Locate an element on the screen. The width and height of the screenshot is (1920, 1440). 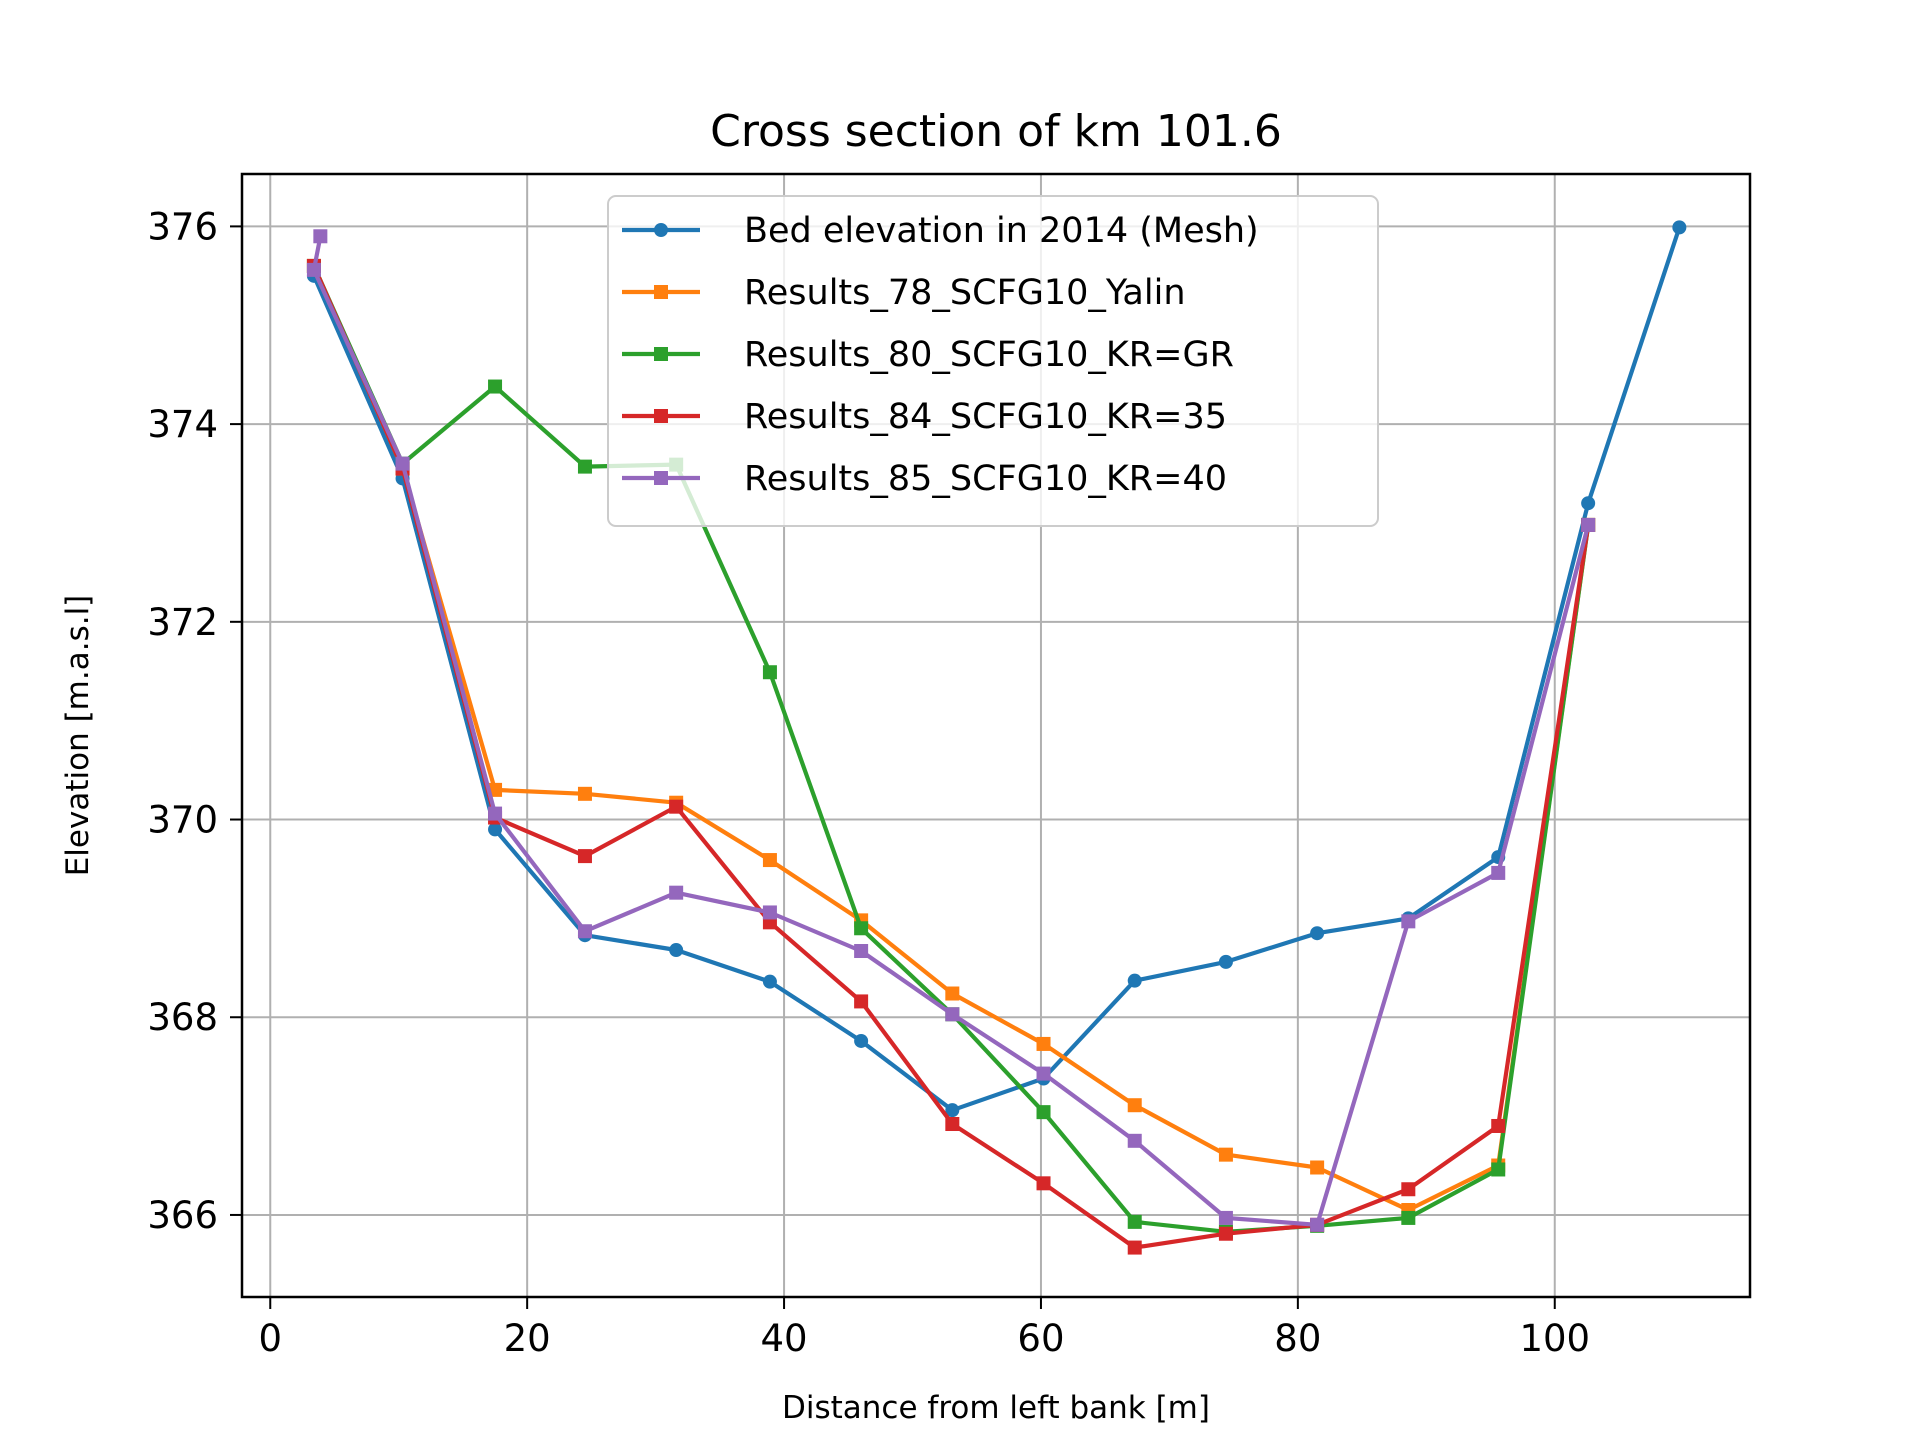
legend-entry: Results_85_SCFG10_KR=40 is located at coordinates (924, 479).